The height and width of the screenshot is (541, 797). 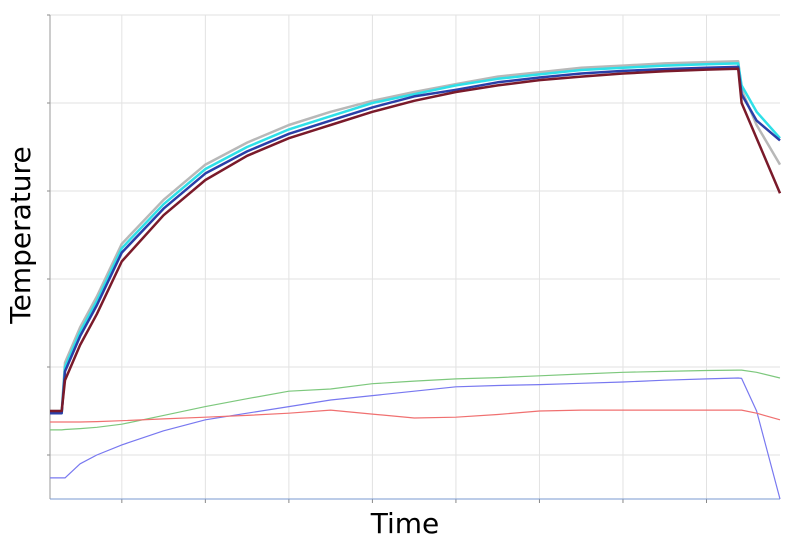 What do you see at coordinates (20, 235) in the screenshot?
I see `y-axis-label: Temperature` at bounding box center [20, 235].